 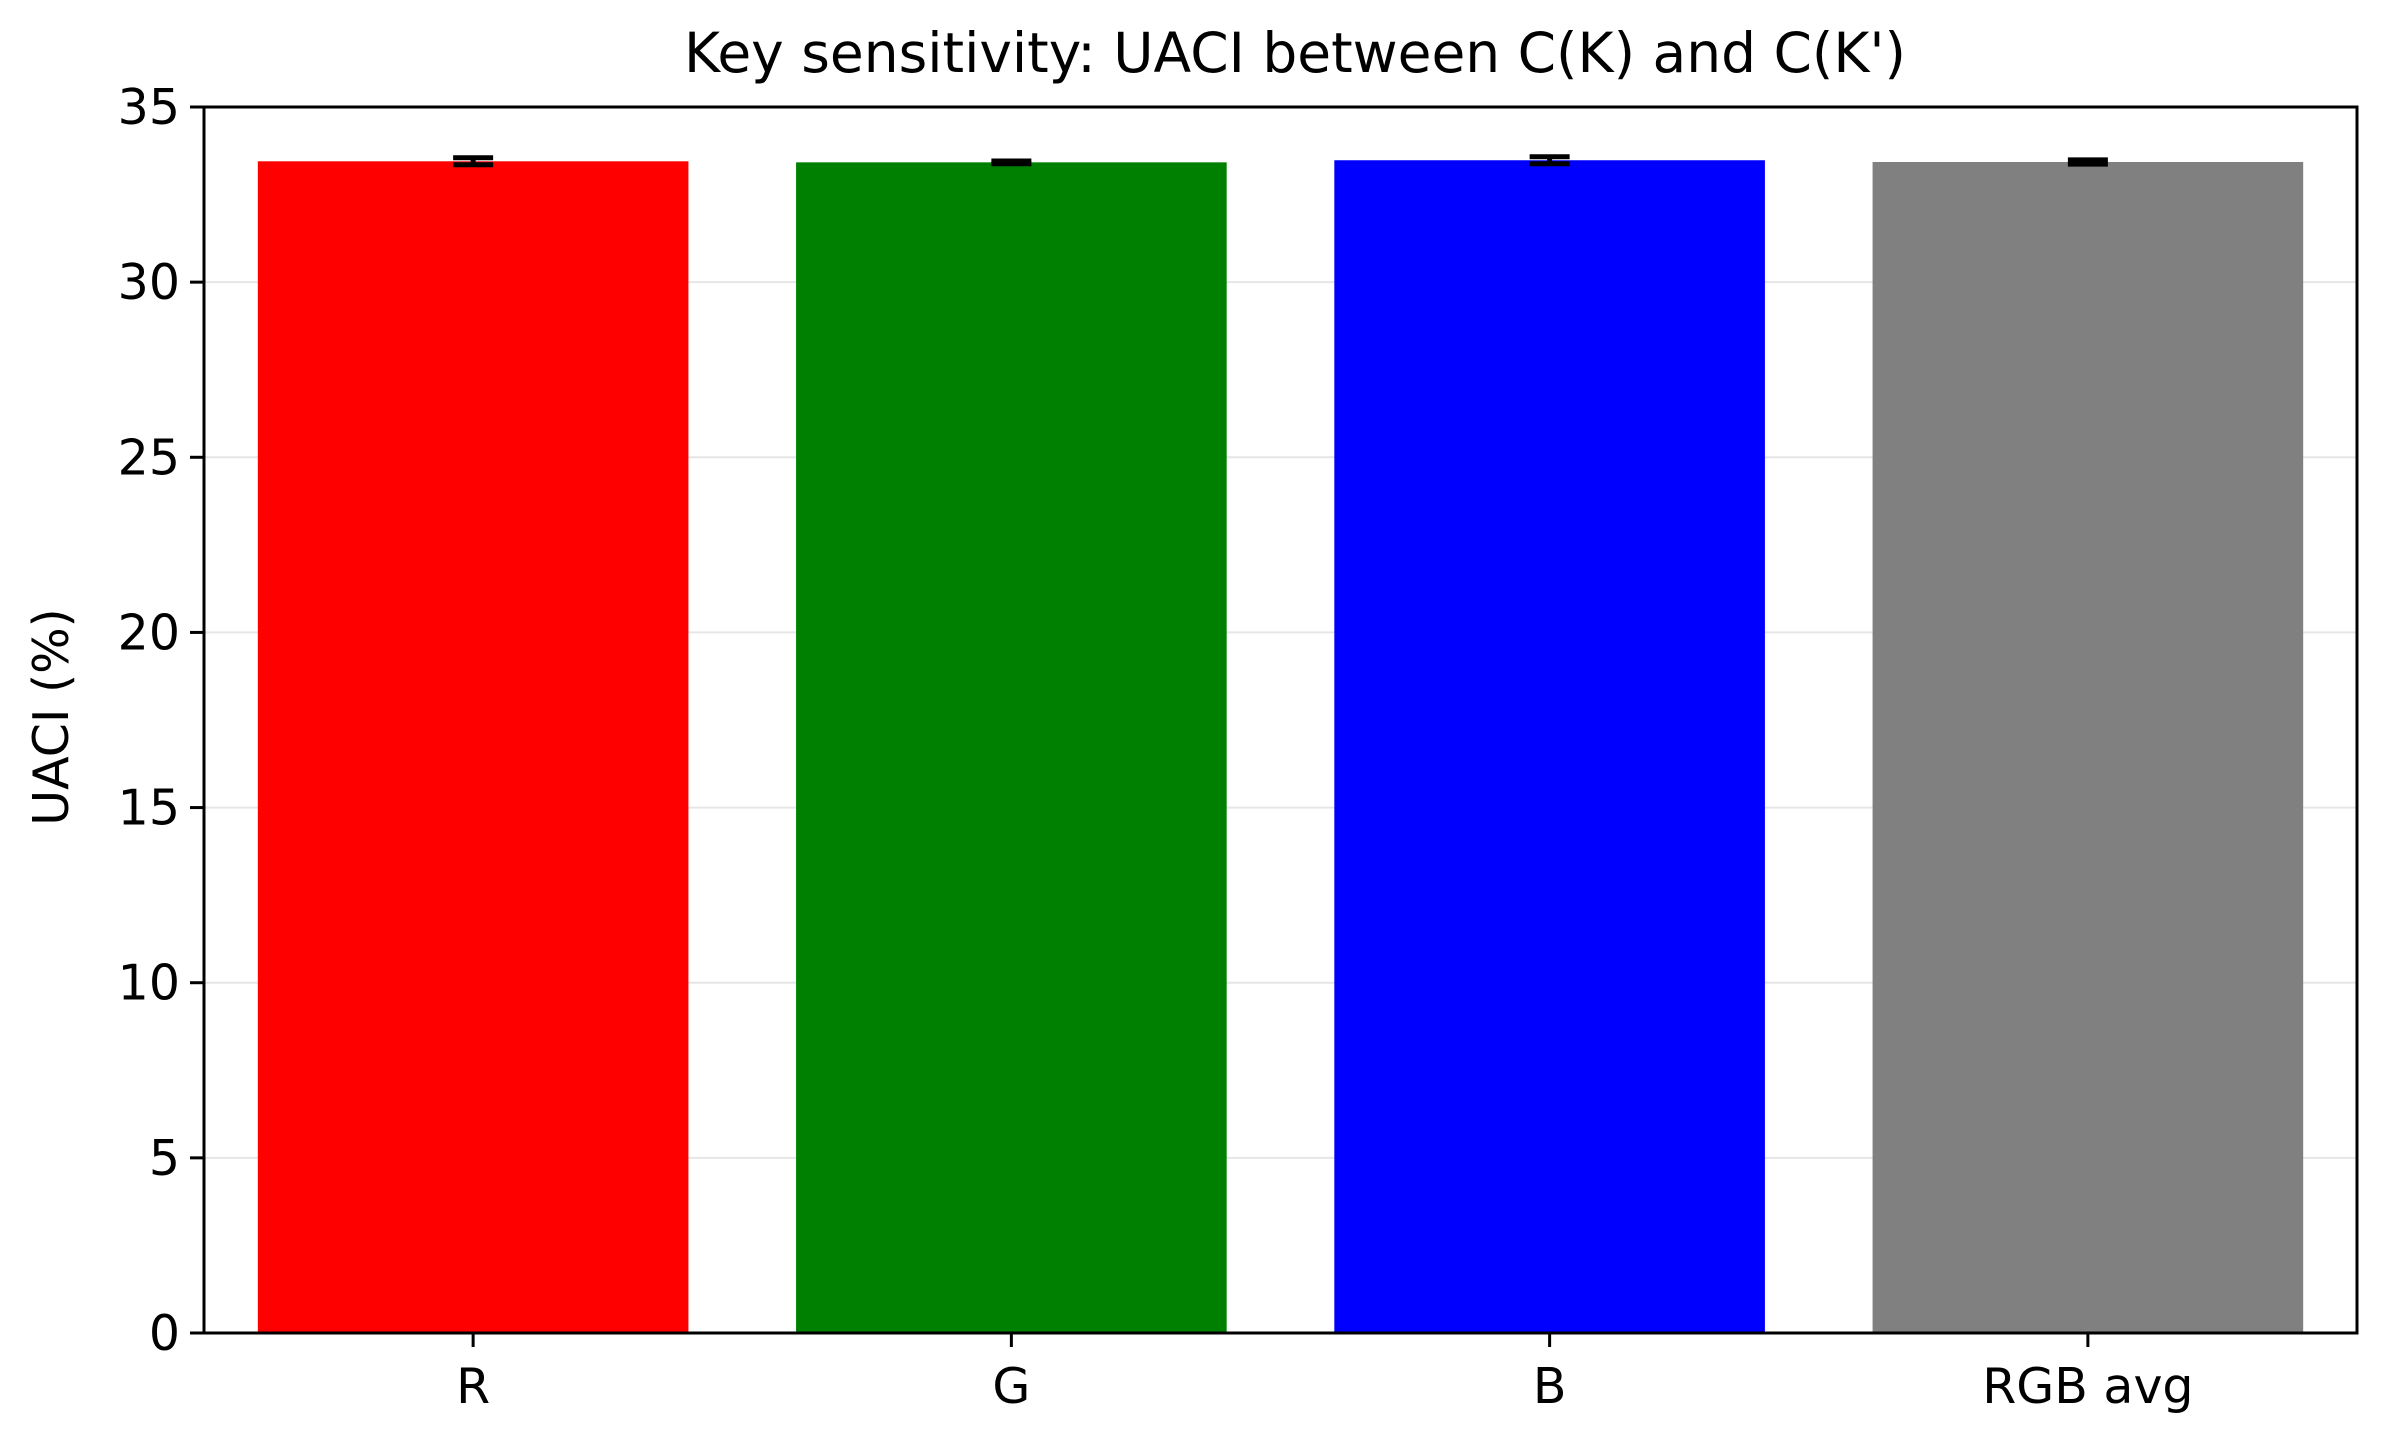 I want to click on y-tick-label: 5, so click(x=164, y=1158).